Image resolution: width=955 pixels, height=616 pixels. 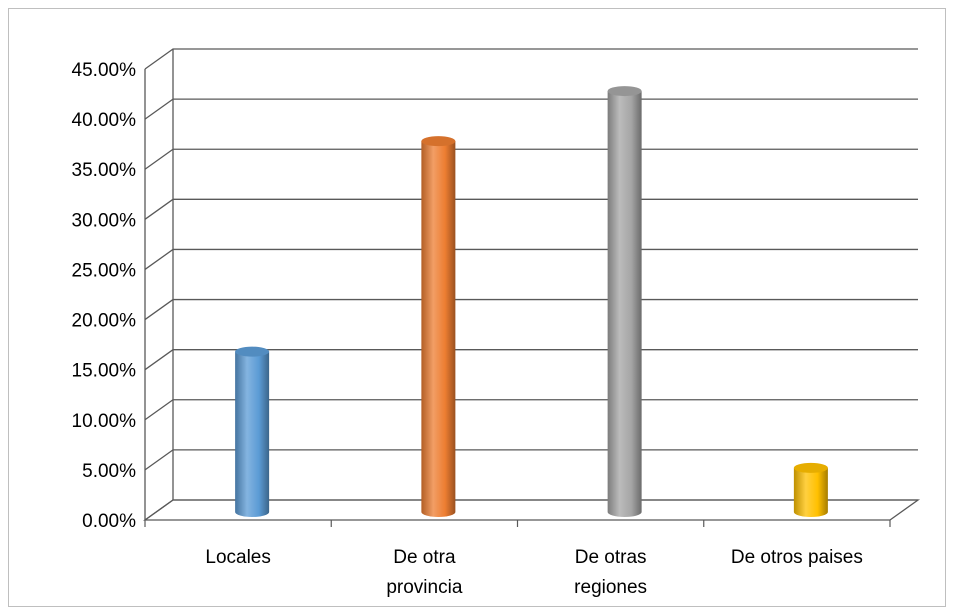 I want to click on y-tick-label: 30.00%, so click(x=104, y=220).